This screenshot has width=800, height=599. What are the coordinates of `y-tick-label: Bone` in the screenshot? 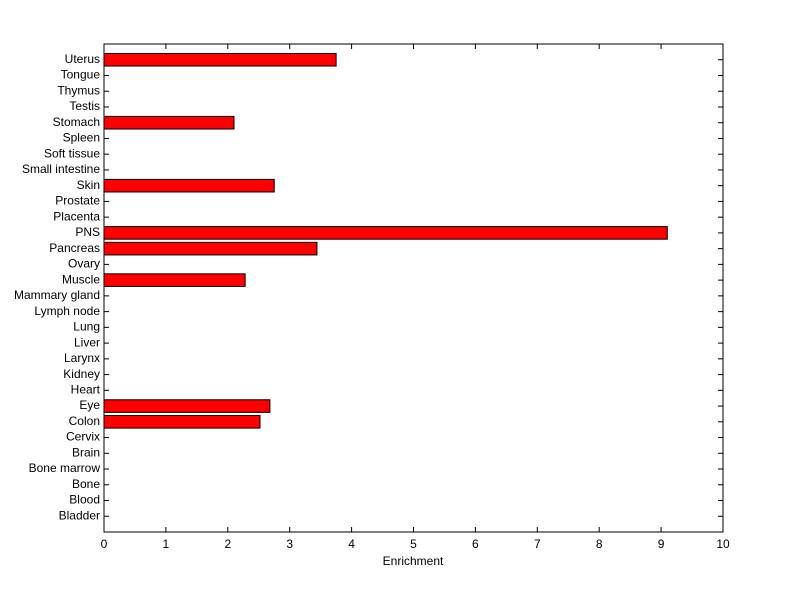 It's located at (86, 484).